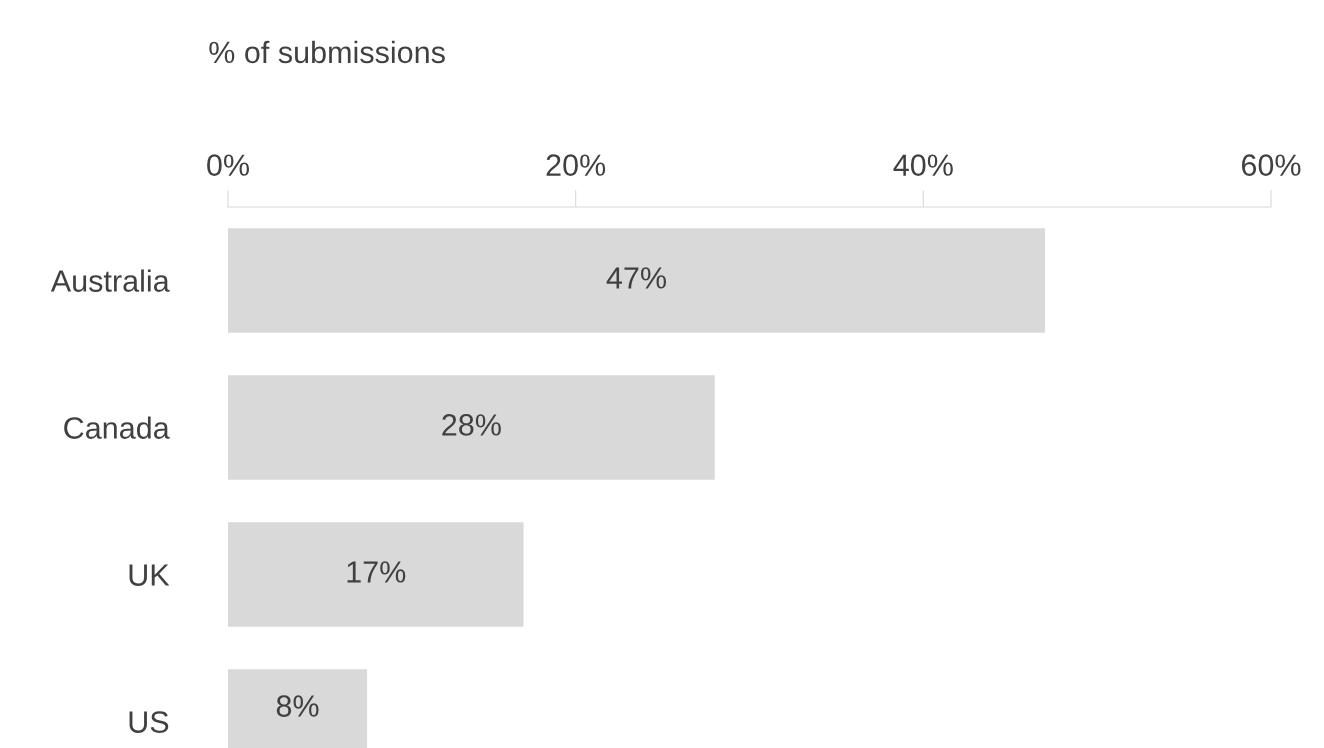  Describe the element at coordinates (228, 165) in the screenshot. I see `x-tick-label: 0%` at that location.